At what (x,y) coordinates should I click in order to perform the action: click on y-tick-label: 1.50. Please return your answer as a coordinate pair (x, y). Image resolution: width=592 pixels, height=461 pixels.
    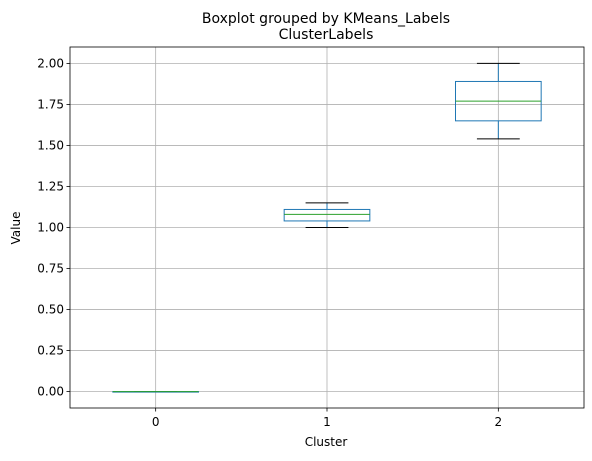
    Looking at the image, I should click on (50, 145).